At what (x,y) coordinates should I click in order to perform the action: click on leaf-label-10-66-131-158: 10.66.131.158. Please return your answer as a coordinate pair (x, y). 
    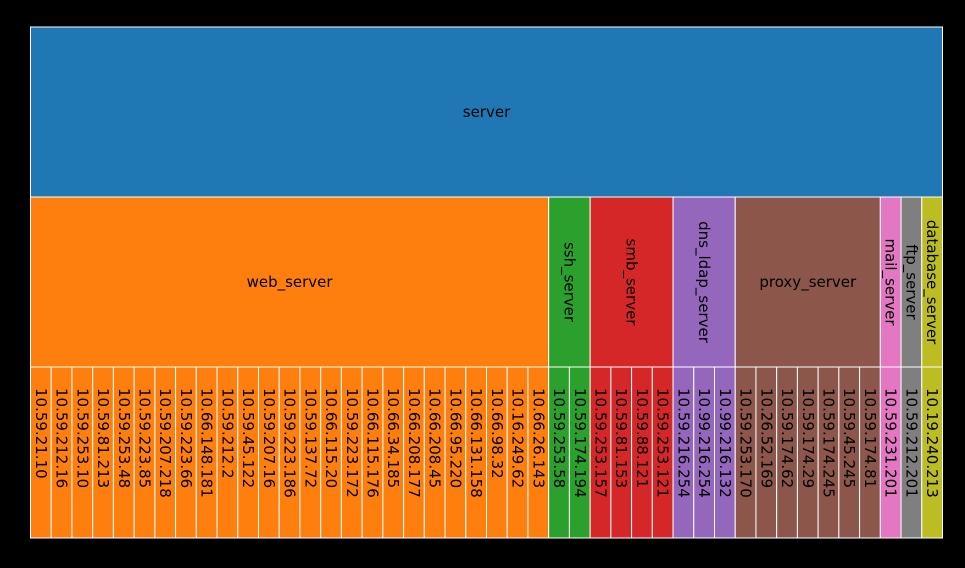
    Looking at the image, I should click on (476, 443).